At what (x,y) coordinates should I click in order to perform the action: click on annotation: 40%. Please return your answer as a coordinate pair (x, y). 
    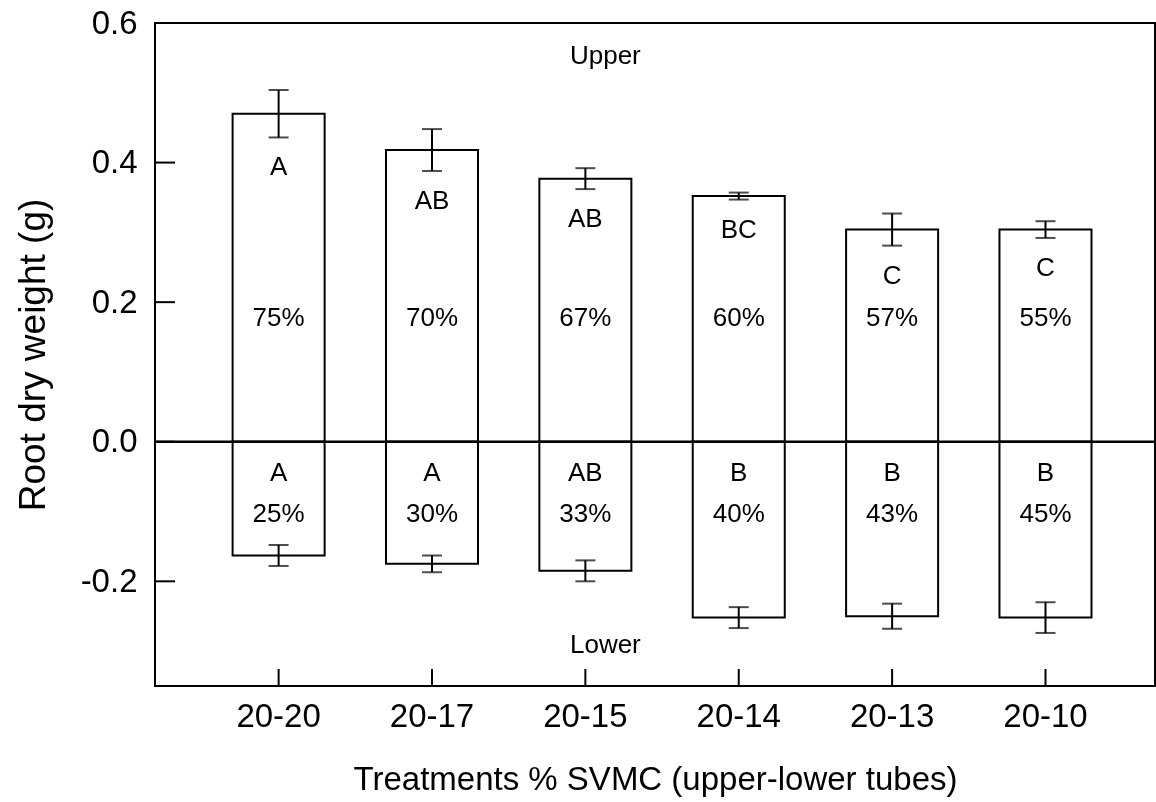
    Looking at the image, I should click on (738, 512).